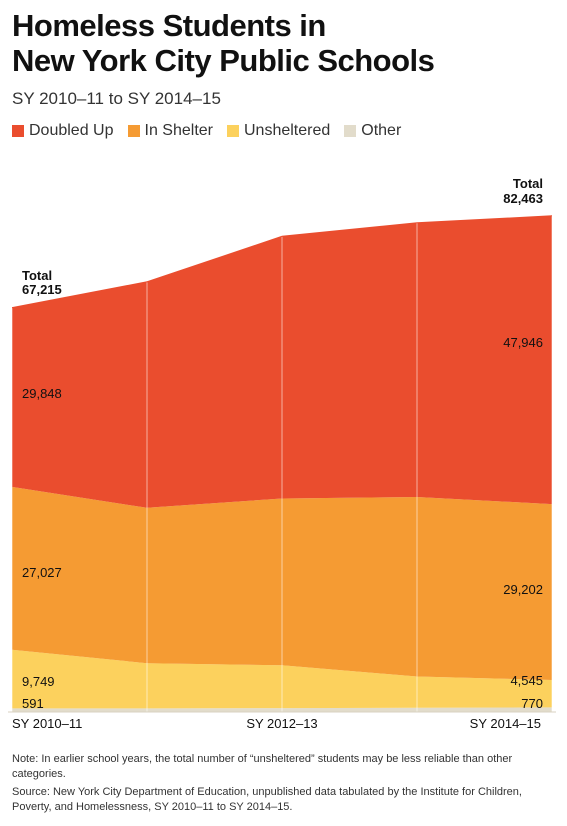 Image resolution: width=567 pixels, height=826 pixels. What do you see at coordinates (37, 275) in the screenshot?
I see `total-label-first: Total` at bounding box center [37, 275].